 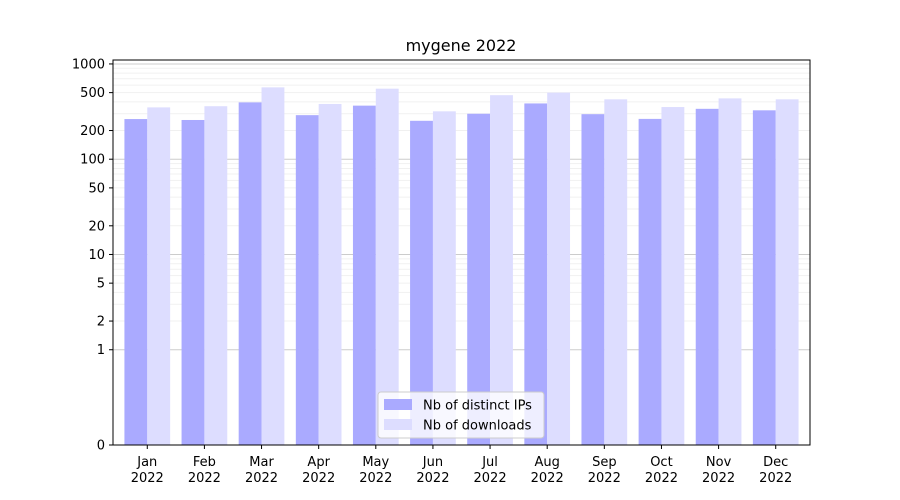 I want to click on x-tick-label: Oct 2022, so click(x=661, y=470).